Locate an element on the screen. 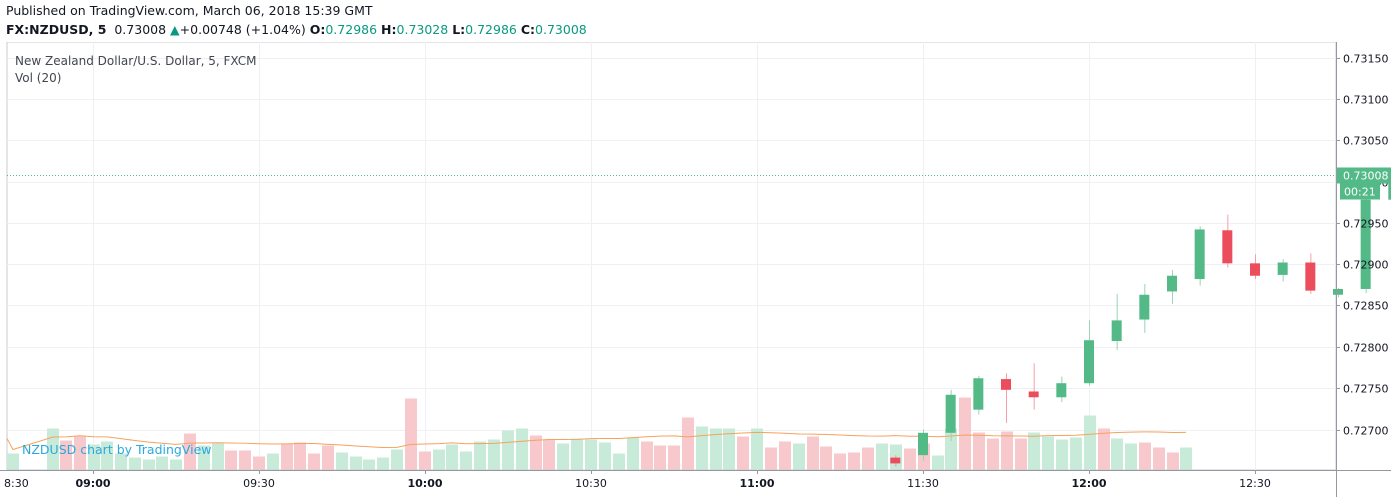  time-tick-label: 09:30 is located at coordinates (259, 483).